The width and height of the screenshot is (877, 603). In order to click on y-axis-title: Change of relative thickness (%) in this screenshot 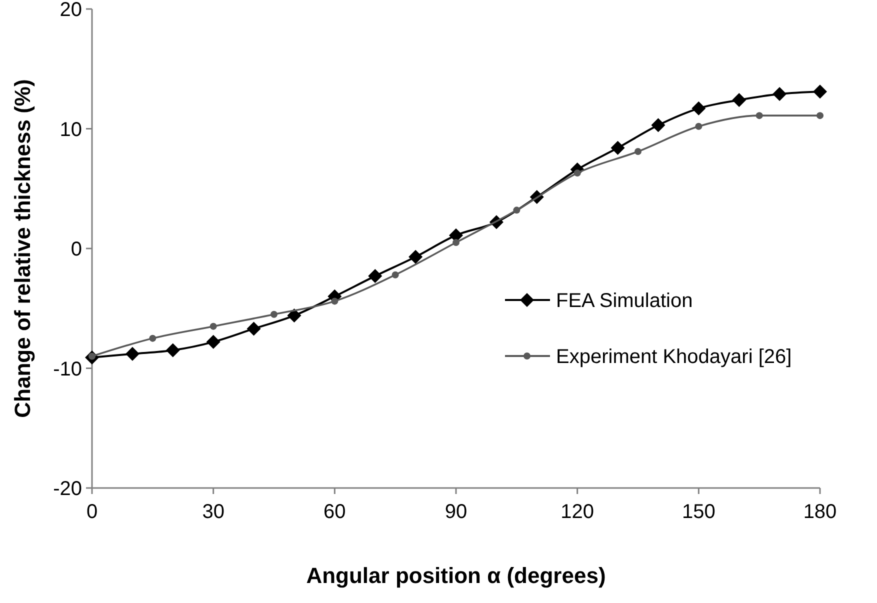, I will do `click(22, 248)`.